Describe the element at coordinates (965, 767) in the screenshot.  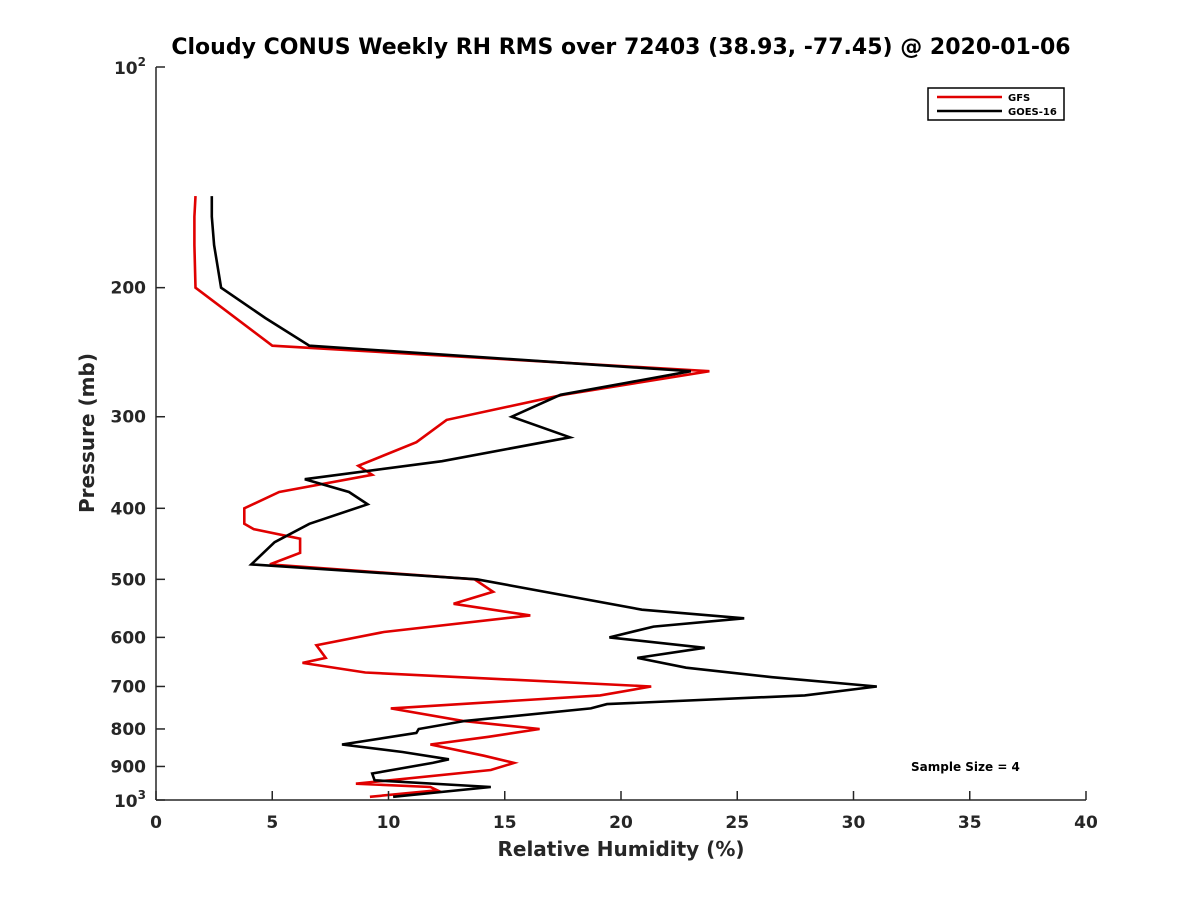
I see `sample-size-annotation: Sample Size = 4` at that location.